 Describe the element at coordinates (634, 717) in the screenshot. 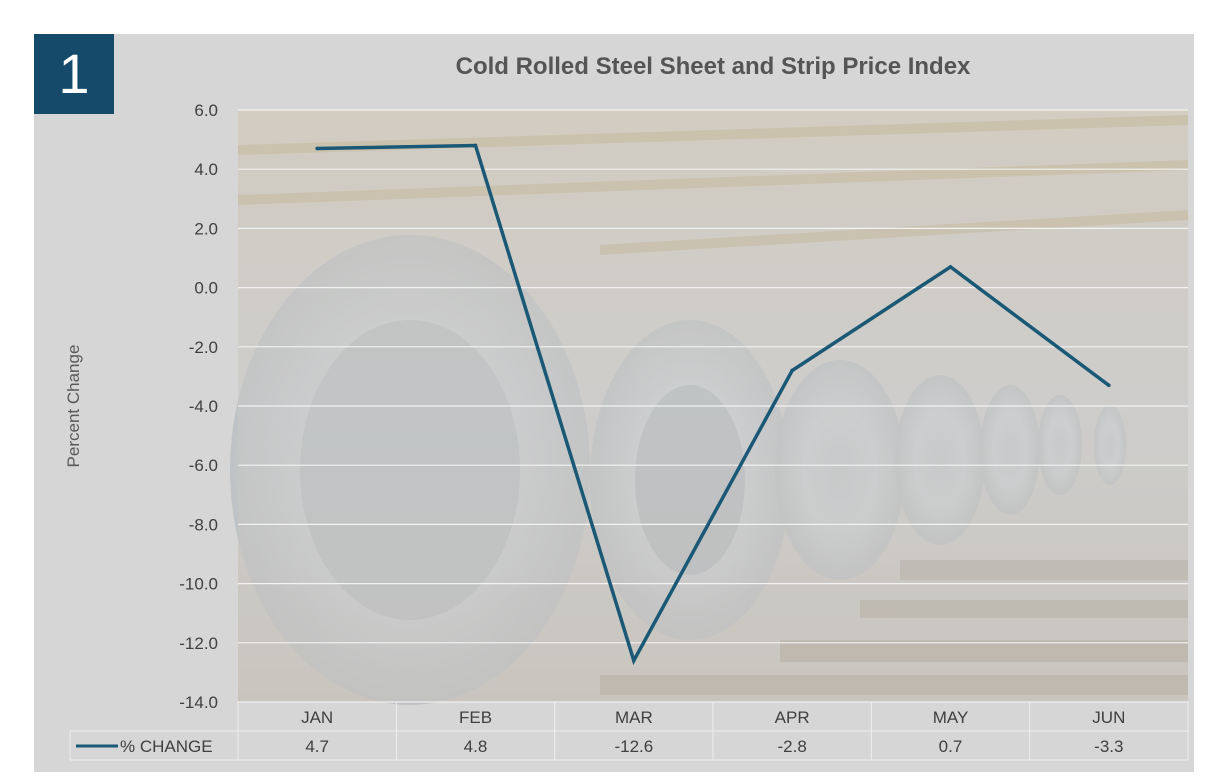

I see `x-tick-label: MAR` at that location.